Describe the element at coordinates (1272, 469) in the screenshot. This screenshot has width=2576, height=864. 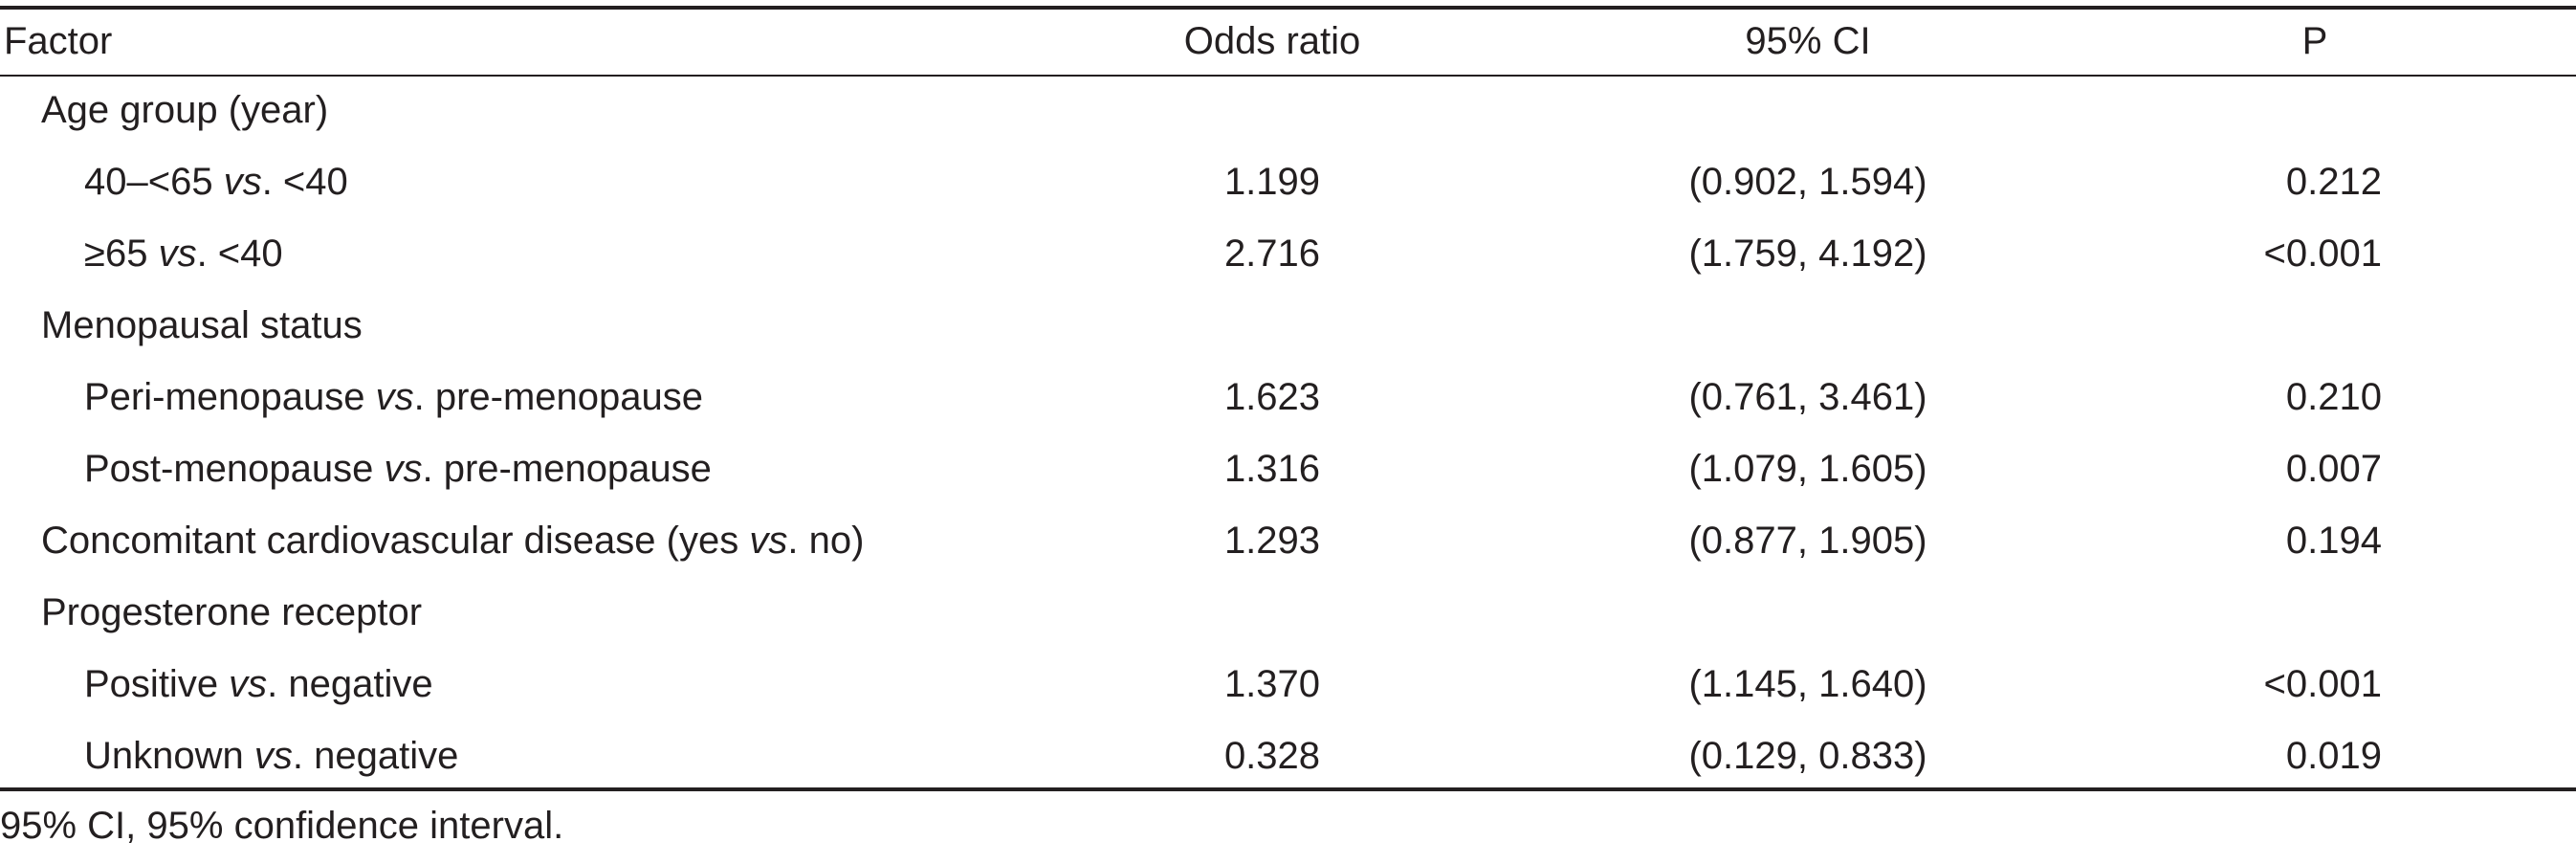
I see `odds-ratio-cell: 1.316` at that location.